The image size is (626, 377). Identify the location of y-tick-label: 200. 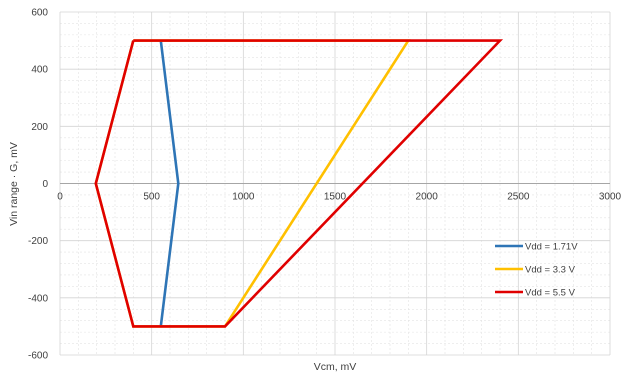
(39, 127).